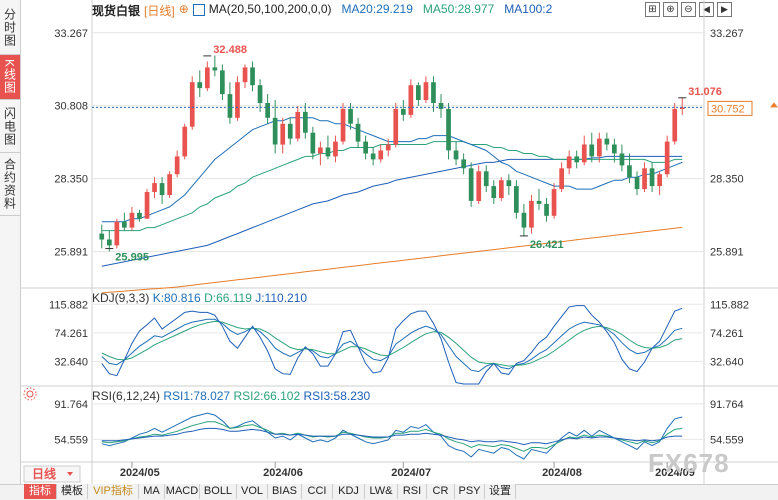 This screenshot has height=500, width=778. Describe the element at coordinates (392, 186) in the screenshot. I see `ma50-line` at that location.